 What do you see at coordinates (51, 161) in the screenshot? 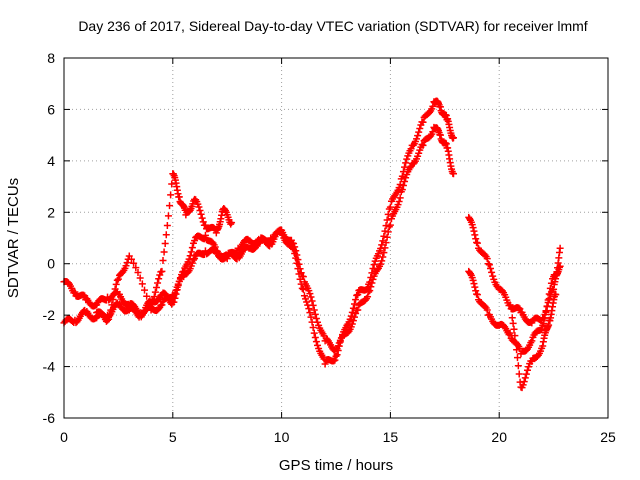
I see `y-tick-label: 4` at bounding box center [51, 161].